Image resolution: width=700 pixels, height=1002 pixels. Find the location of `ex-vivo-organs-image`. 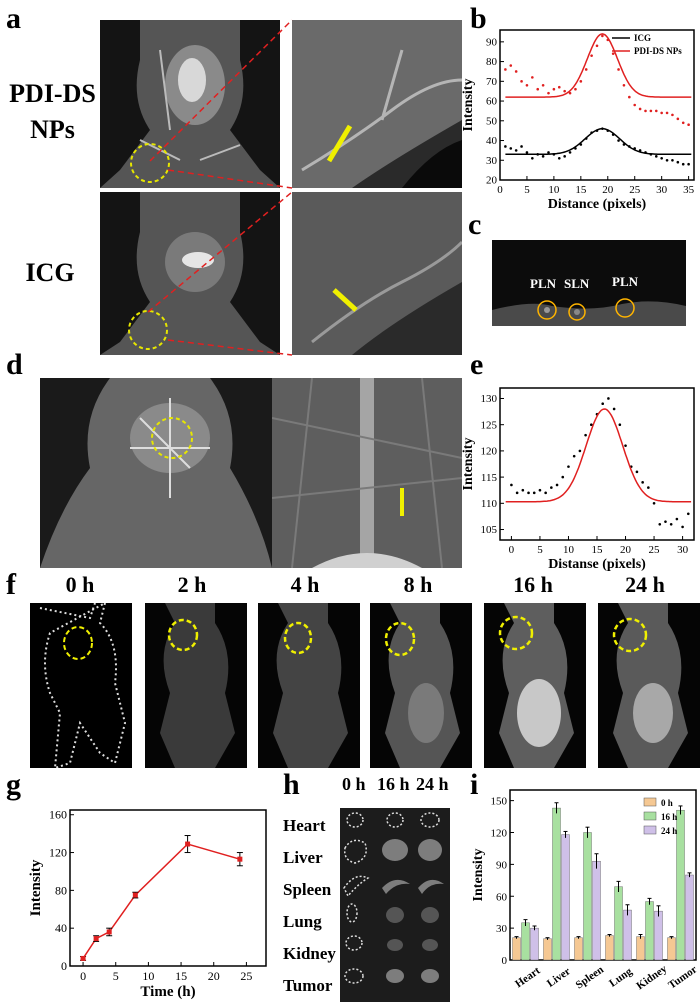

ex-vivo-organs-image is located at coordinates (395, 905).